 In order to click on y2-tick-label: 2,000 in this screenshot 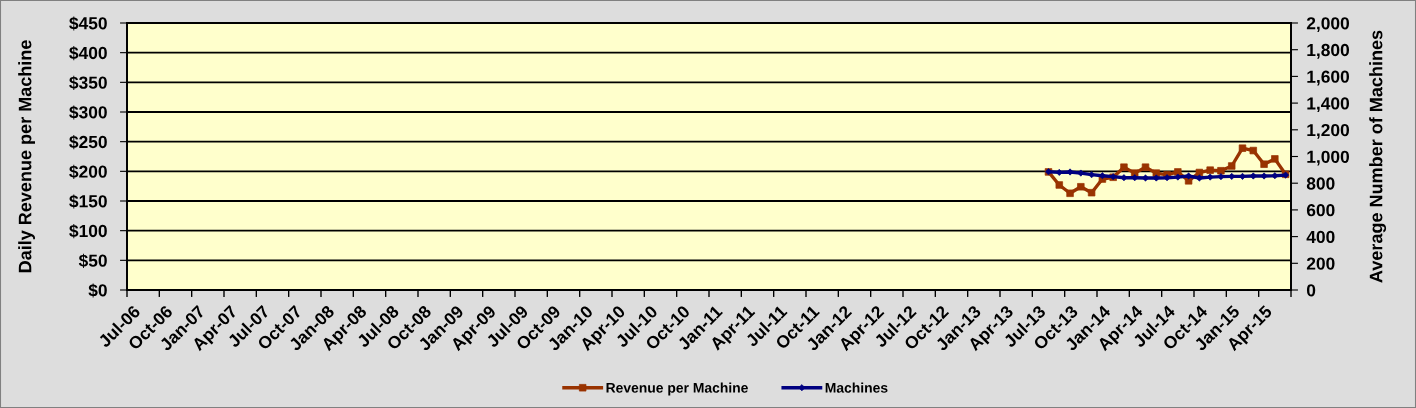, I will do `click(1328, 24)`.